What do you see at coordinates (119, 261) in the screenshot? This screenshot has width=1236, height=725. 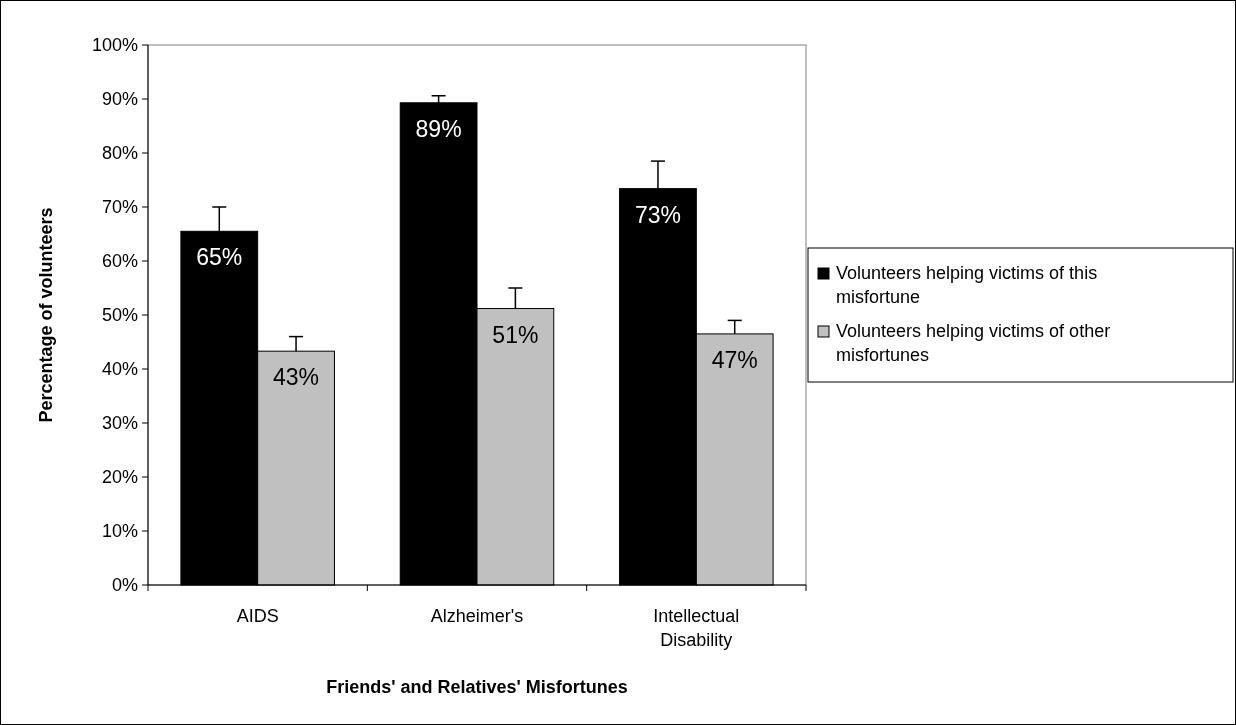 I see `y-tick-label: 60%` at bounding box center [119, 261].